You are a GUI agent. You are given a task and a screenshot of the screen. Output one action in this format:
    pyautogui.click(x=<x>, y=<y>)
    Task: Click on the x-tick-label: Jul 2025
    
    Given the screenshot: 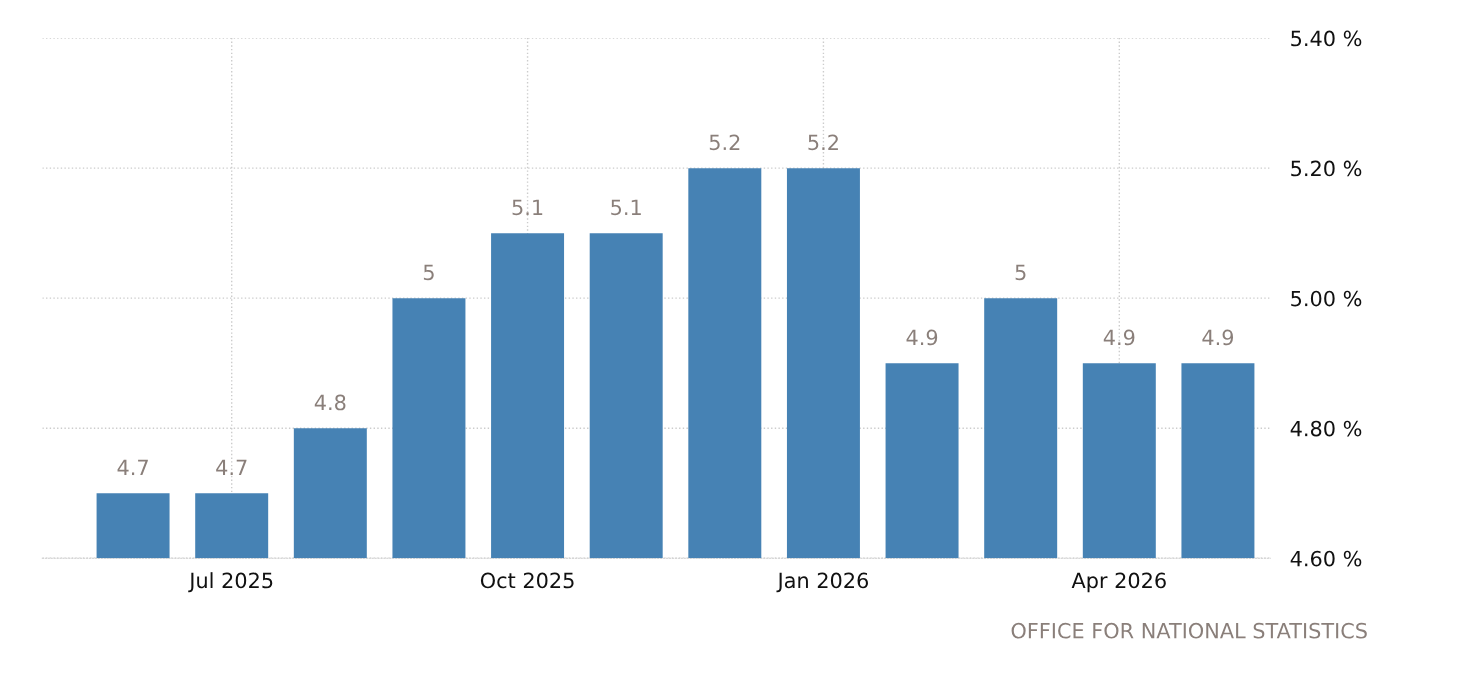 What is the action you would take?
    pyautogui.click(x=230, y=582)
    